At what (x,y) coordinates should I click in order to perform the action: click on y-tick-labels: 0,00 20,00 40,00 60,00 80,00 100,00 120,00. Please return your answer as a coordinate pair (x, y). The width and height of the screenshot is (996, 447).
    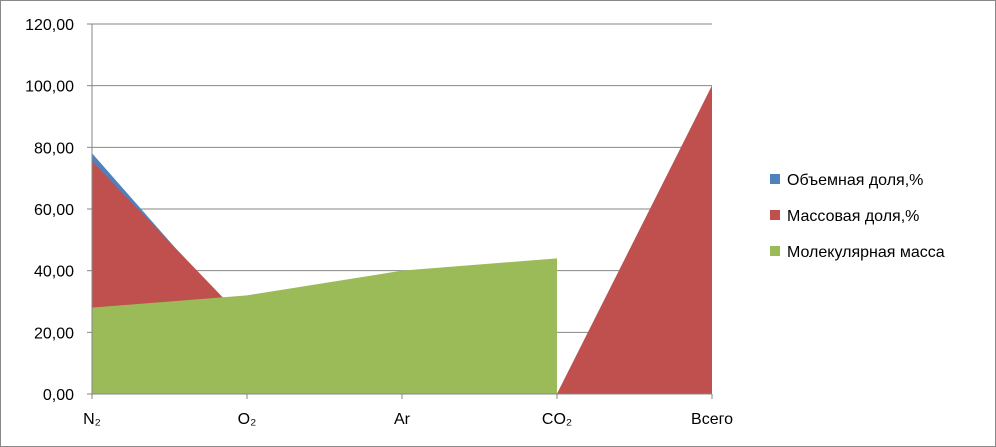
    Looking at the image, I should click on (49, 210).